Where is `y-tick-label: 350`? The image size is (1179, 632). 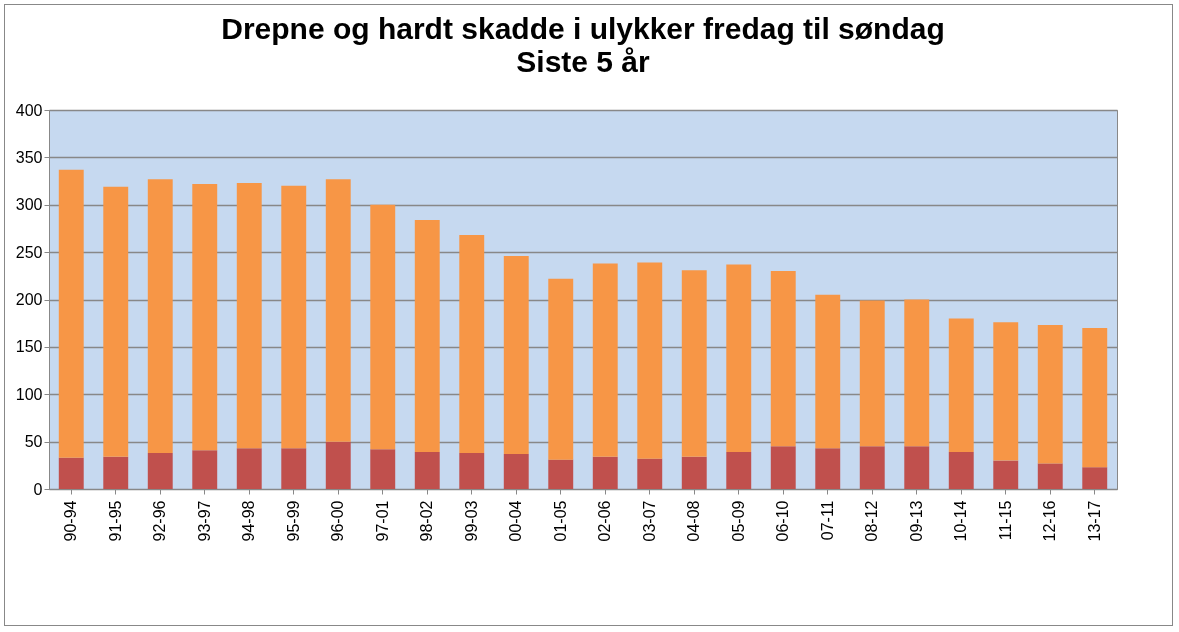
y-tick-label: 350 is located at coordinates (29, 157).